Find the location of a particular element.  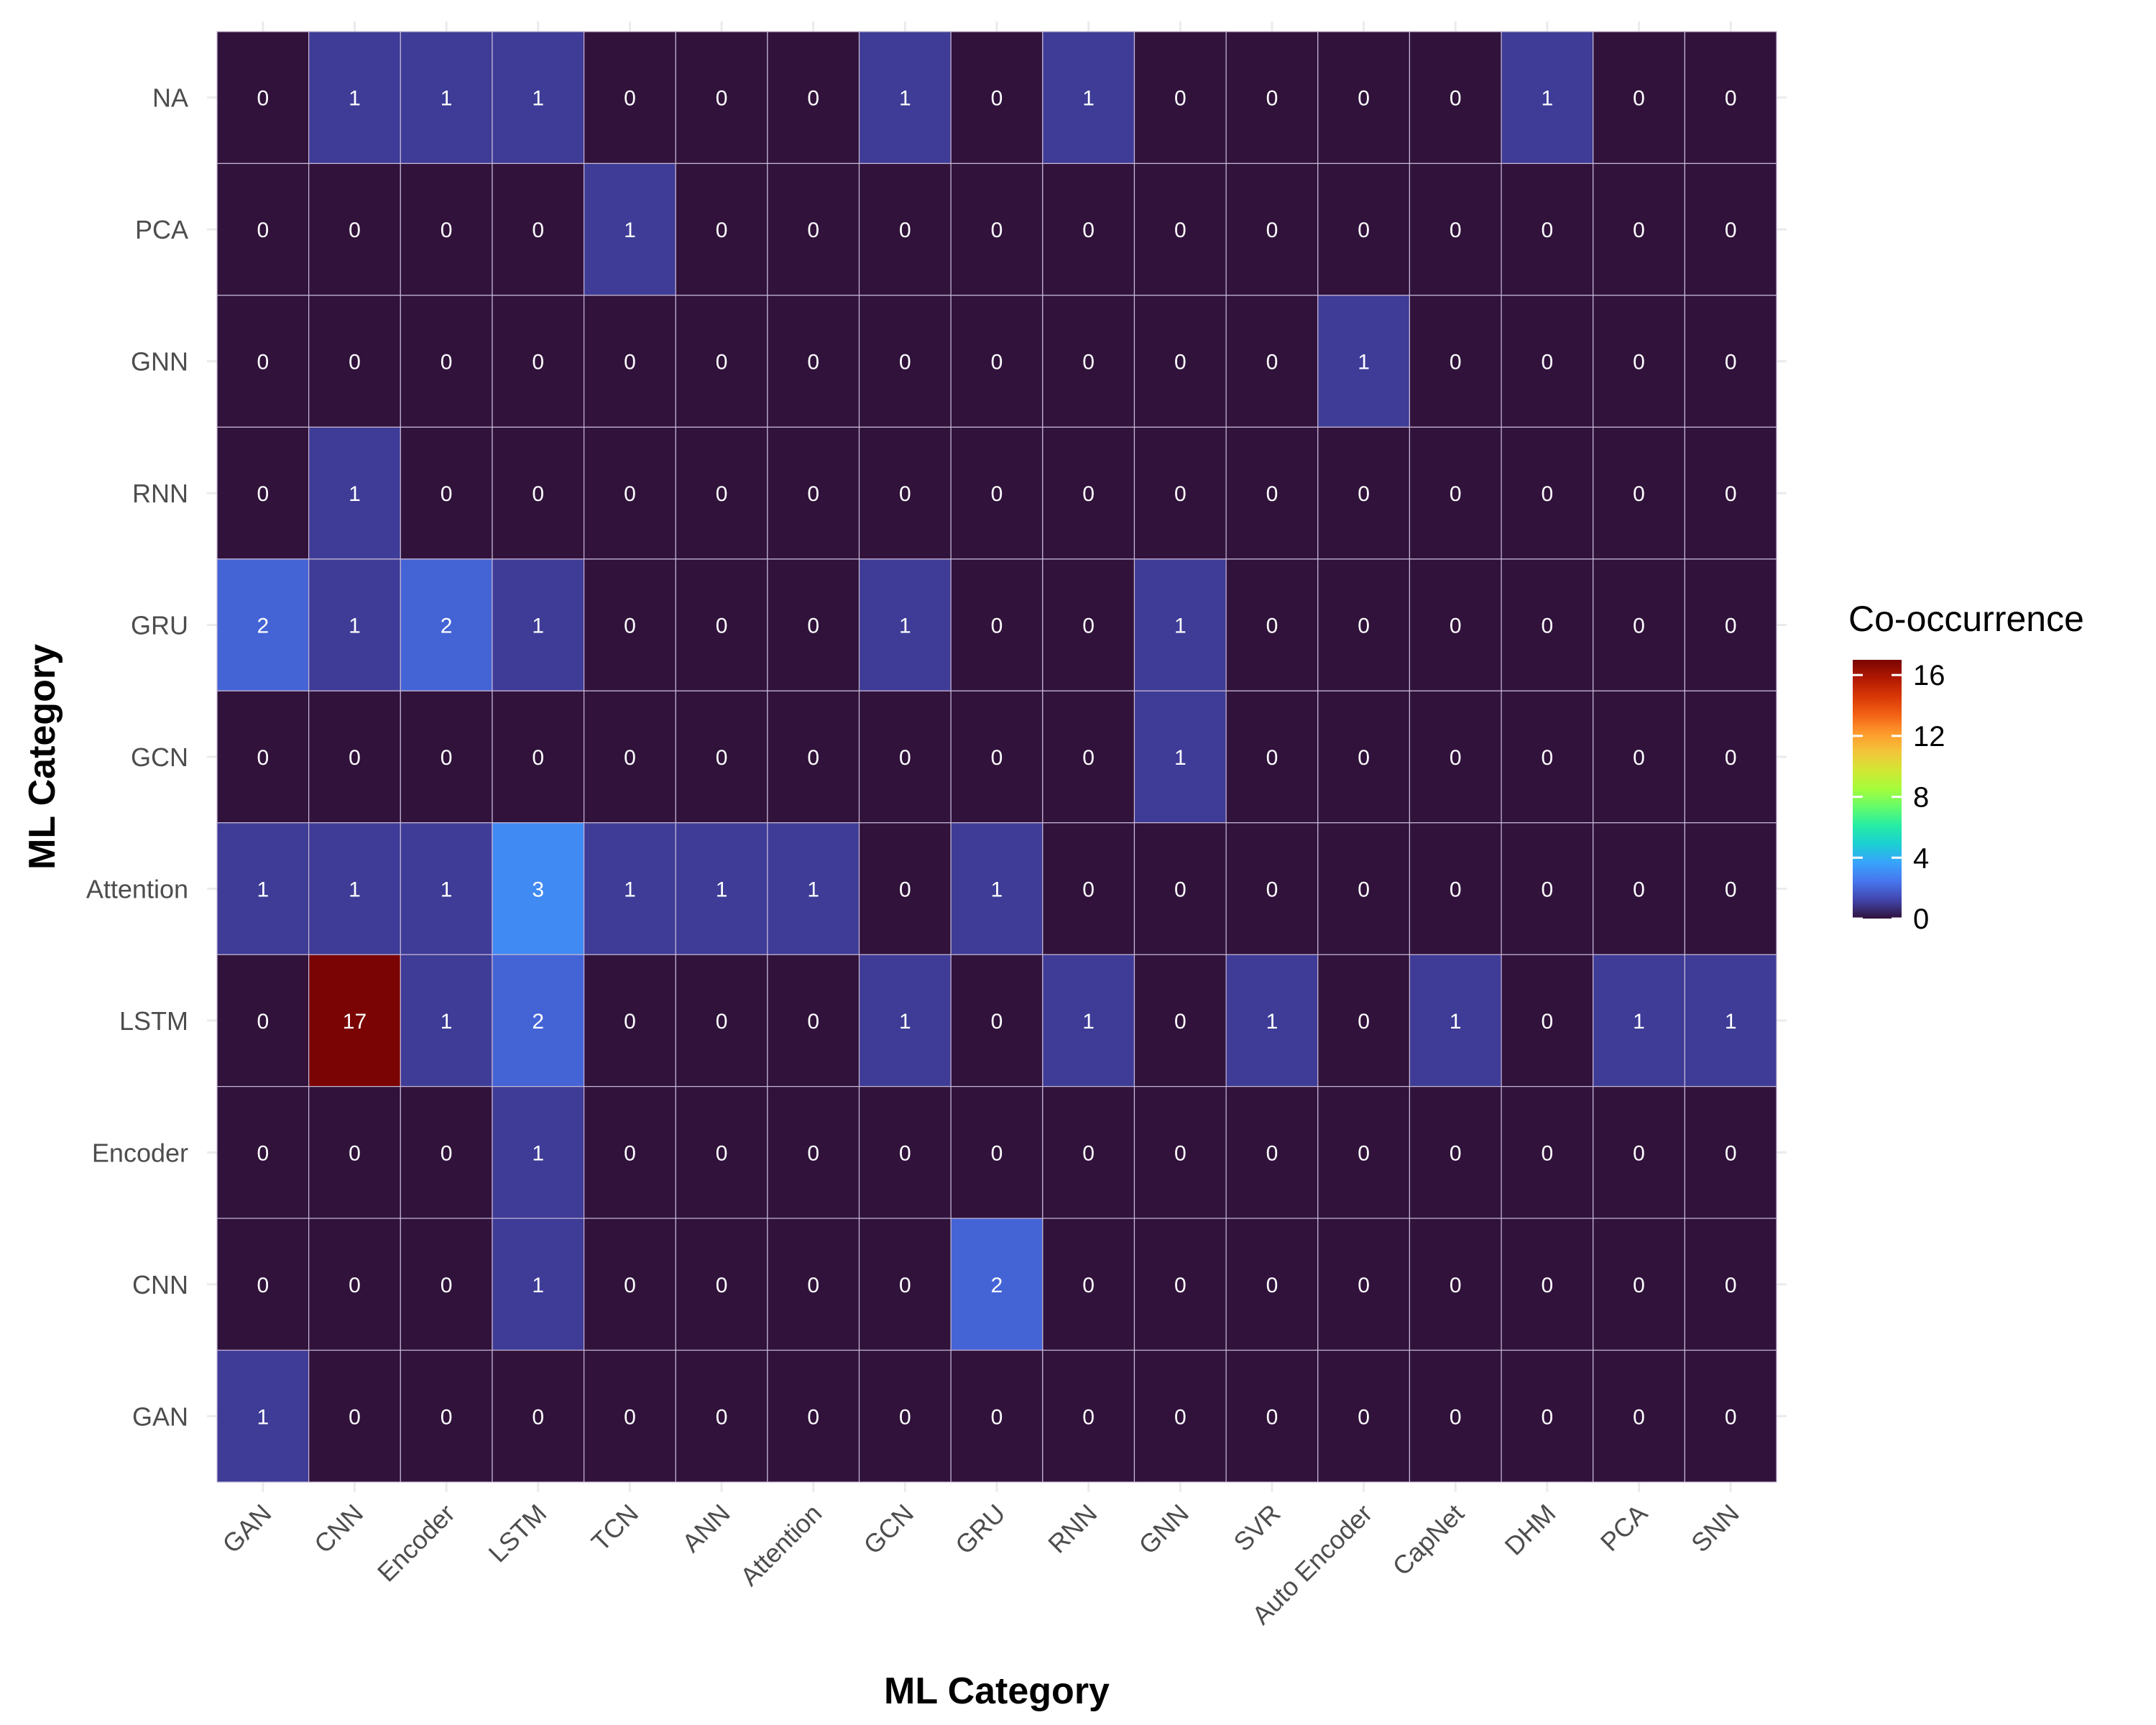

legend-tick-label: 16 is located at coordinates (1929, 675).